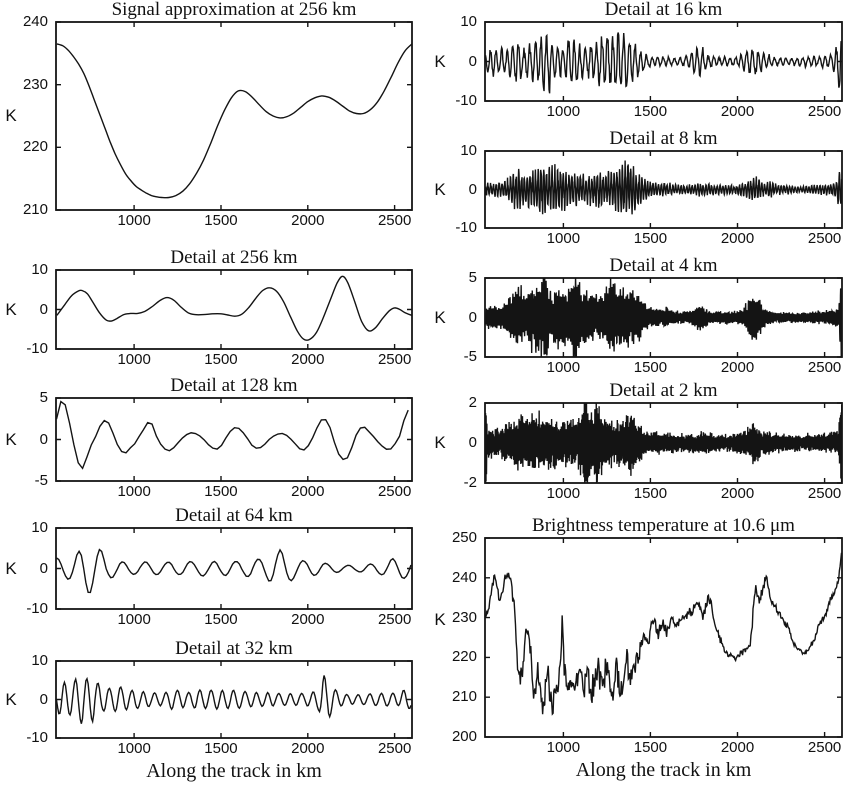 Image resolution: width=850 pixels, height=795 pixels. Describe the element at coordinates (234, 385) in the screenshot. I see `plot-title: Detail at 128 km` at that location.